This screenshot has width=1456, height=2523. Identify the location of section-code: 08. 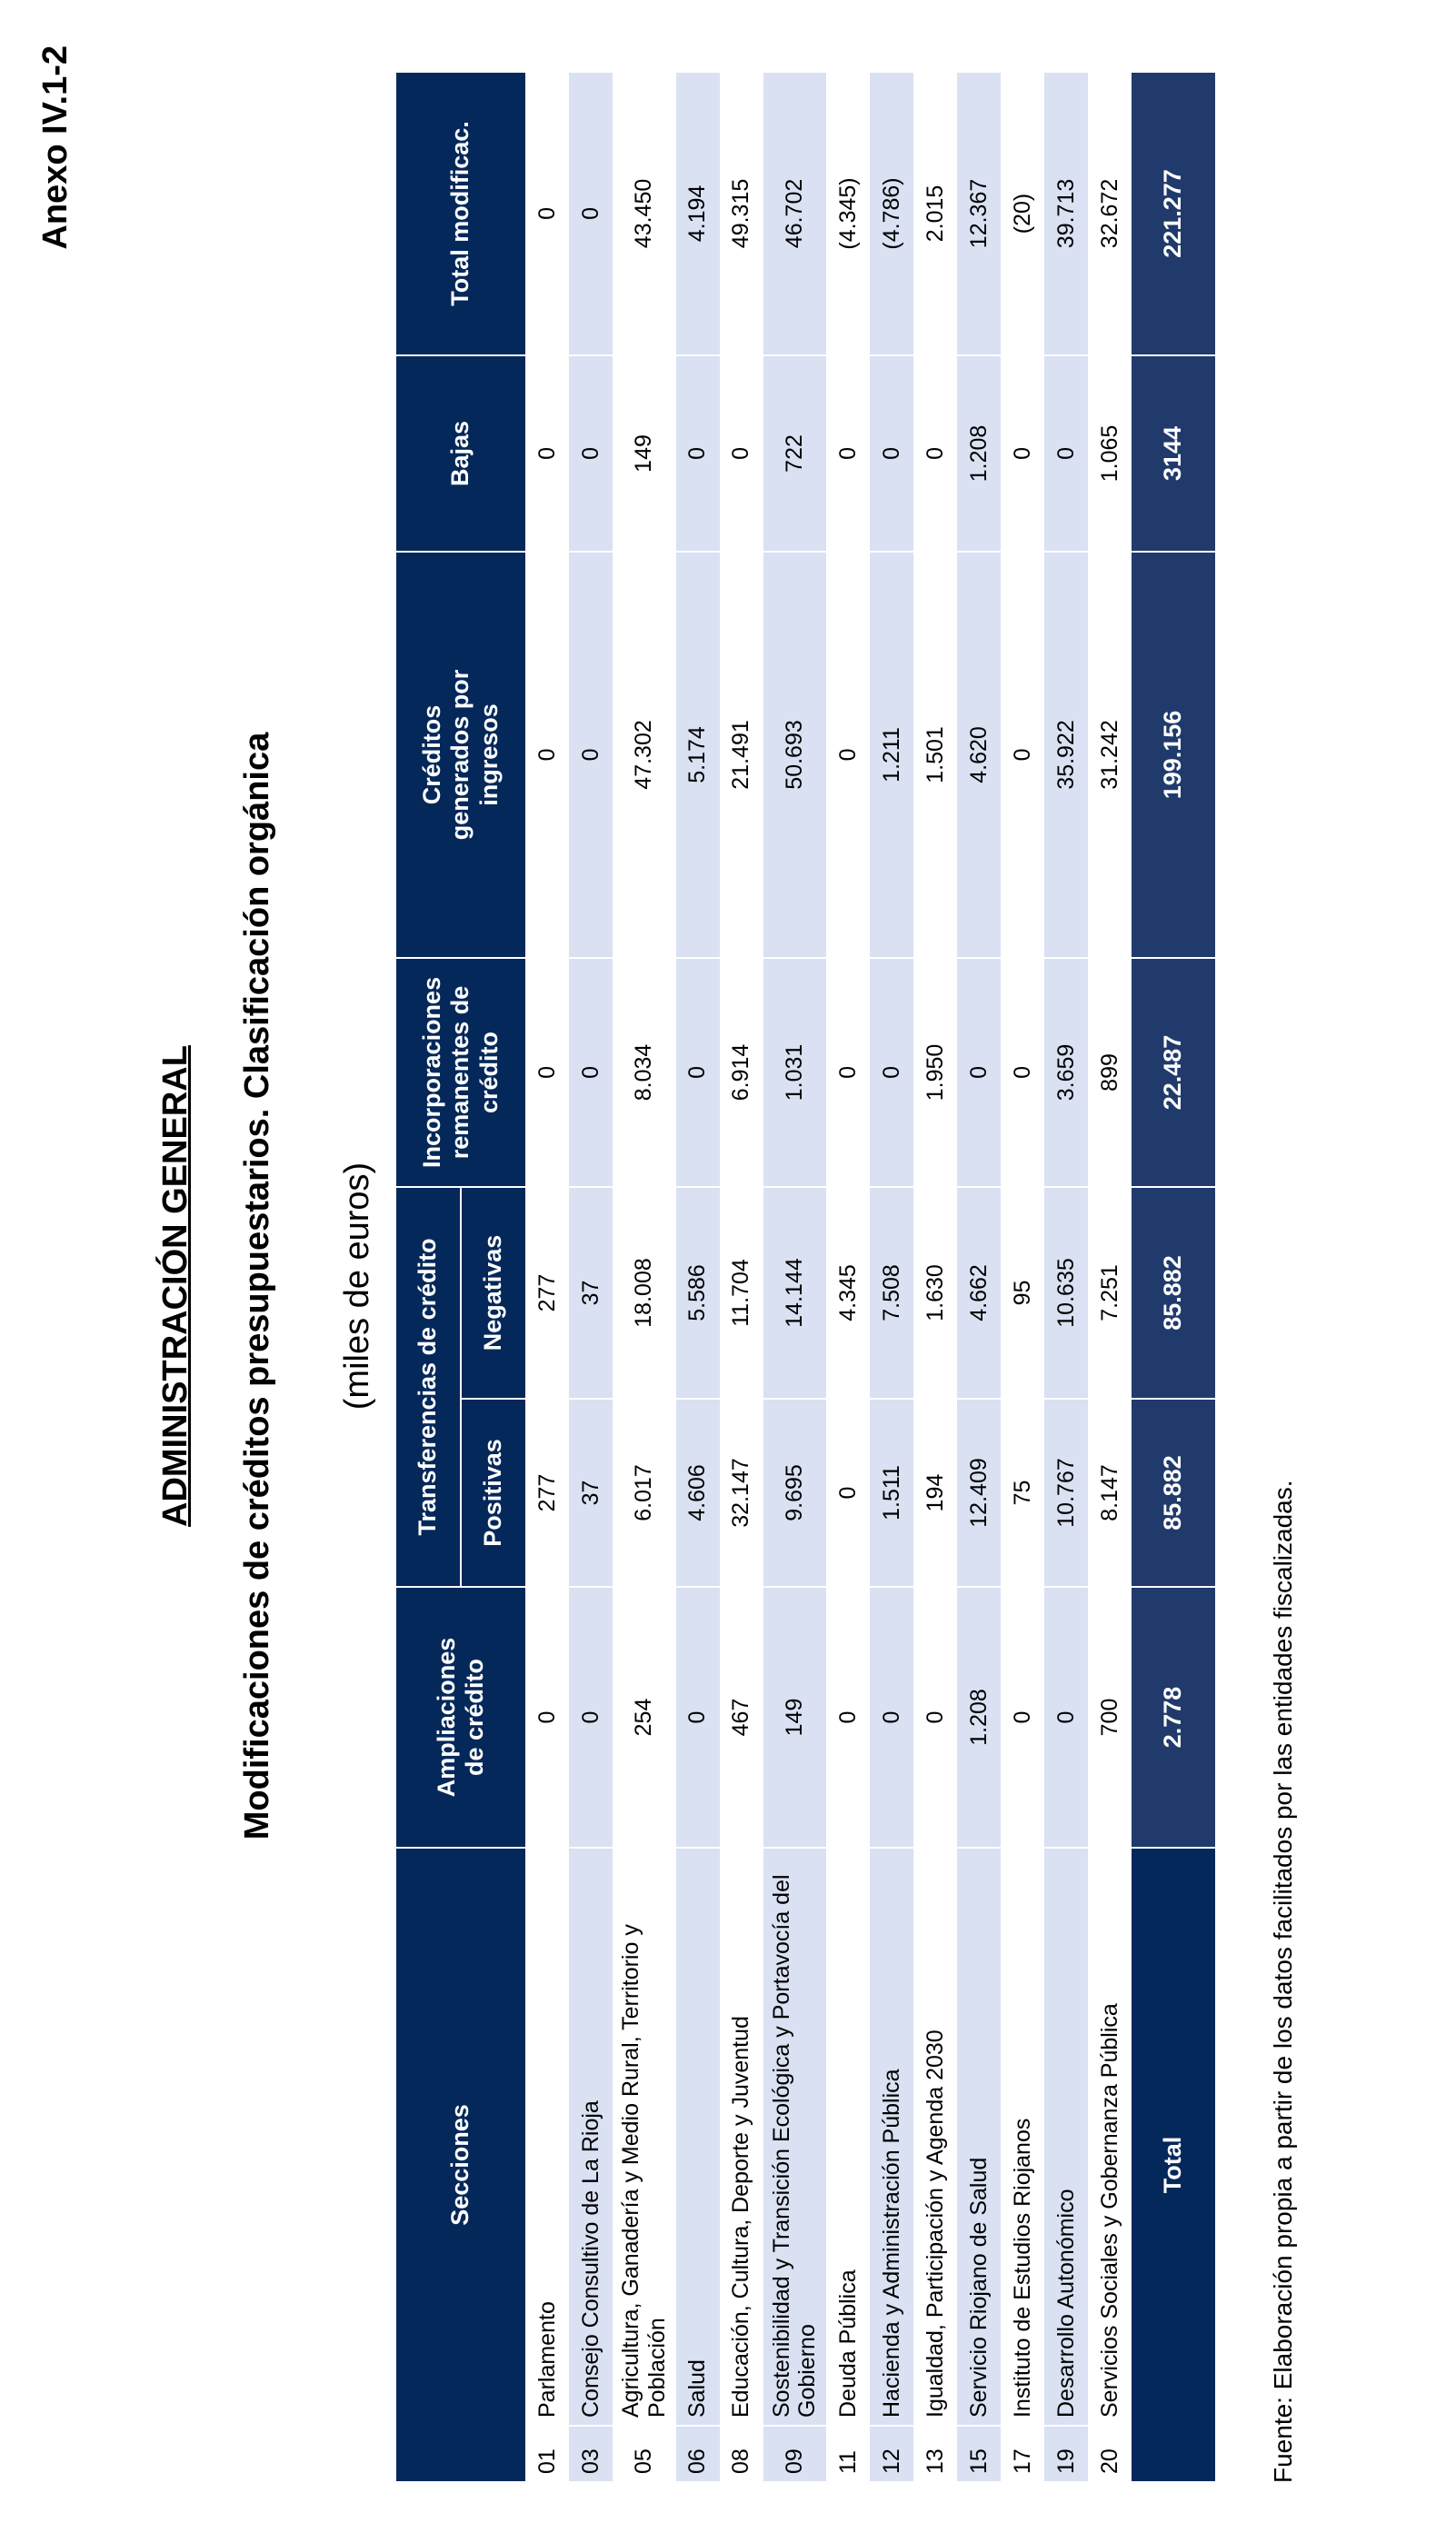
(741, 2461).